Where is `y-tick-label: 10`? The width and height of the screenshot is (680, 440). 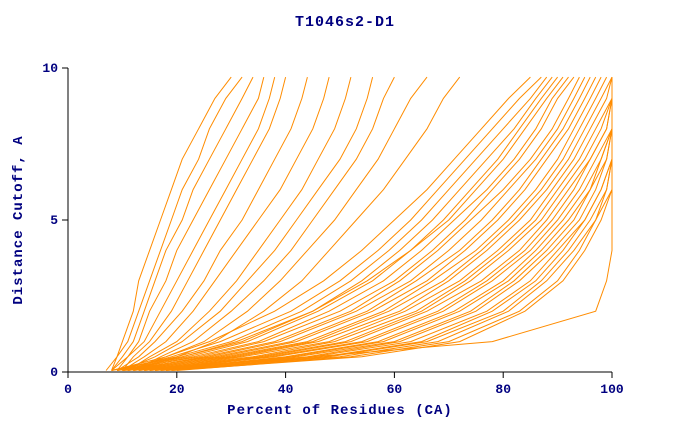
y-tick-label: 10 is located at coordinates (50, 68).